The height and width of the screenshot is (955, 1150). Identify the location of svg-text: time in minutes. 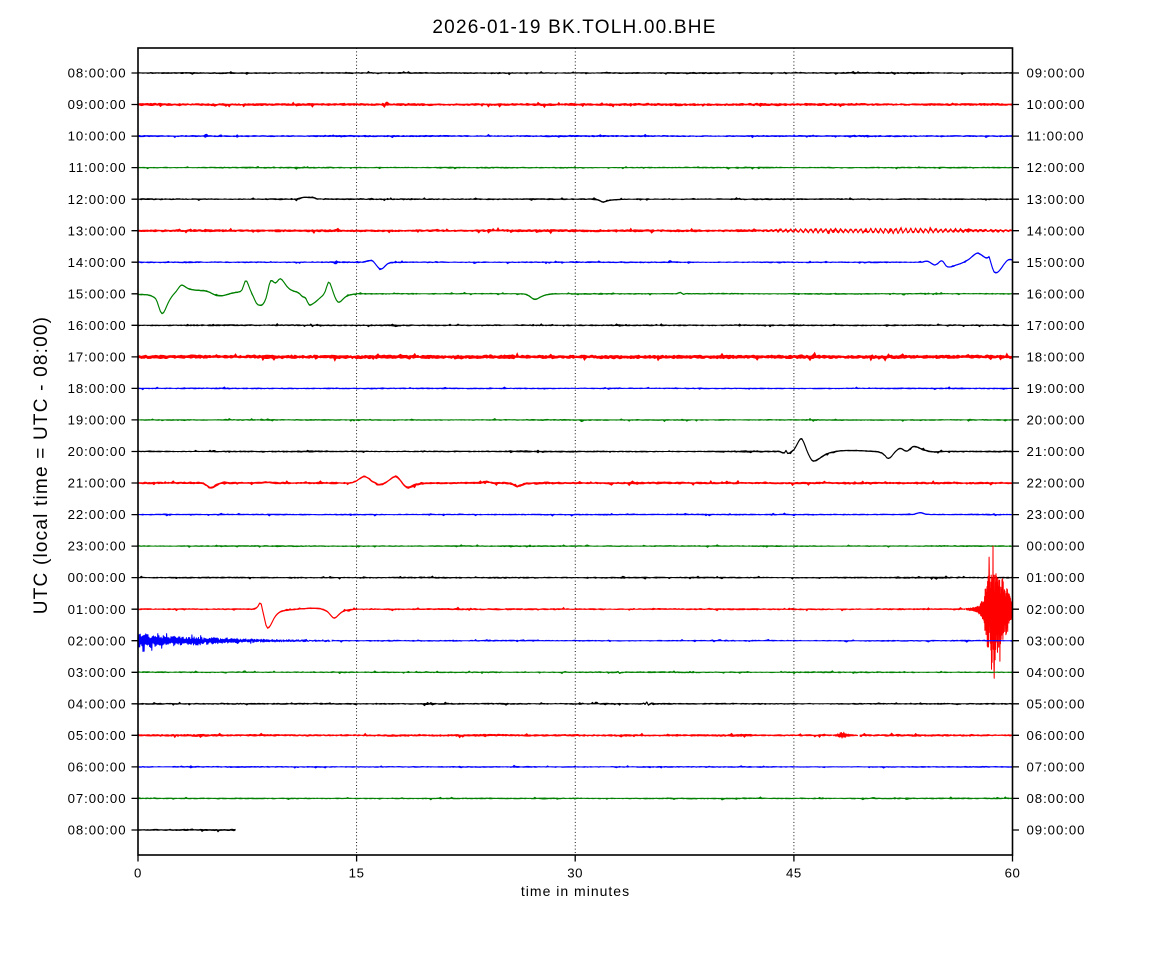
(575, 891).